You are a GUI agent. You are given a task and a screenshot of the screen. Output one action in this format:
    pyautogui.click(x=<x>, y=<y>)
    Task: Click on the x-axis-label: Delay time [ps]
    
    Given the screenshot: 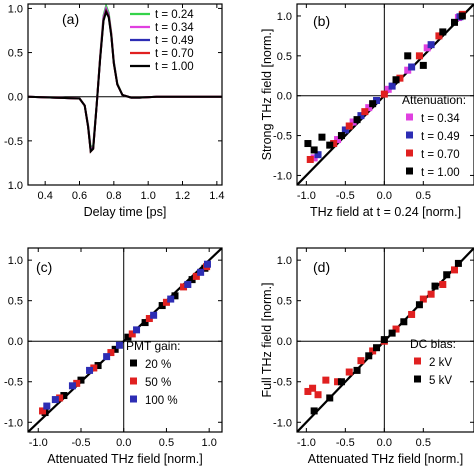 What is the action you would take?
    pyautogui.click(x=125, y=212)
    